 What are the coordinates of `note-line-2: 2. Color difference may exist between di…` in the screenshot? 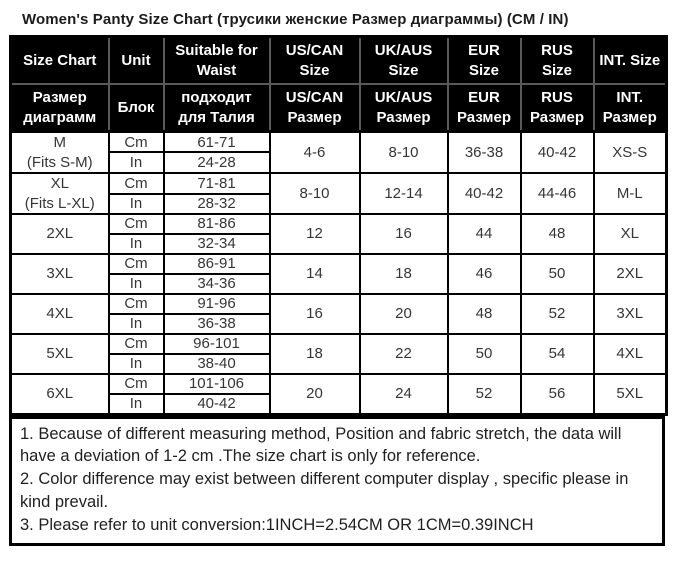 It's located at (324, 490).